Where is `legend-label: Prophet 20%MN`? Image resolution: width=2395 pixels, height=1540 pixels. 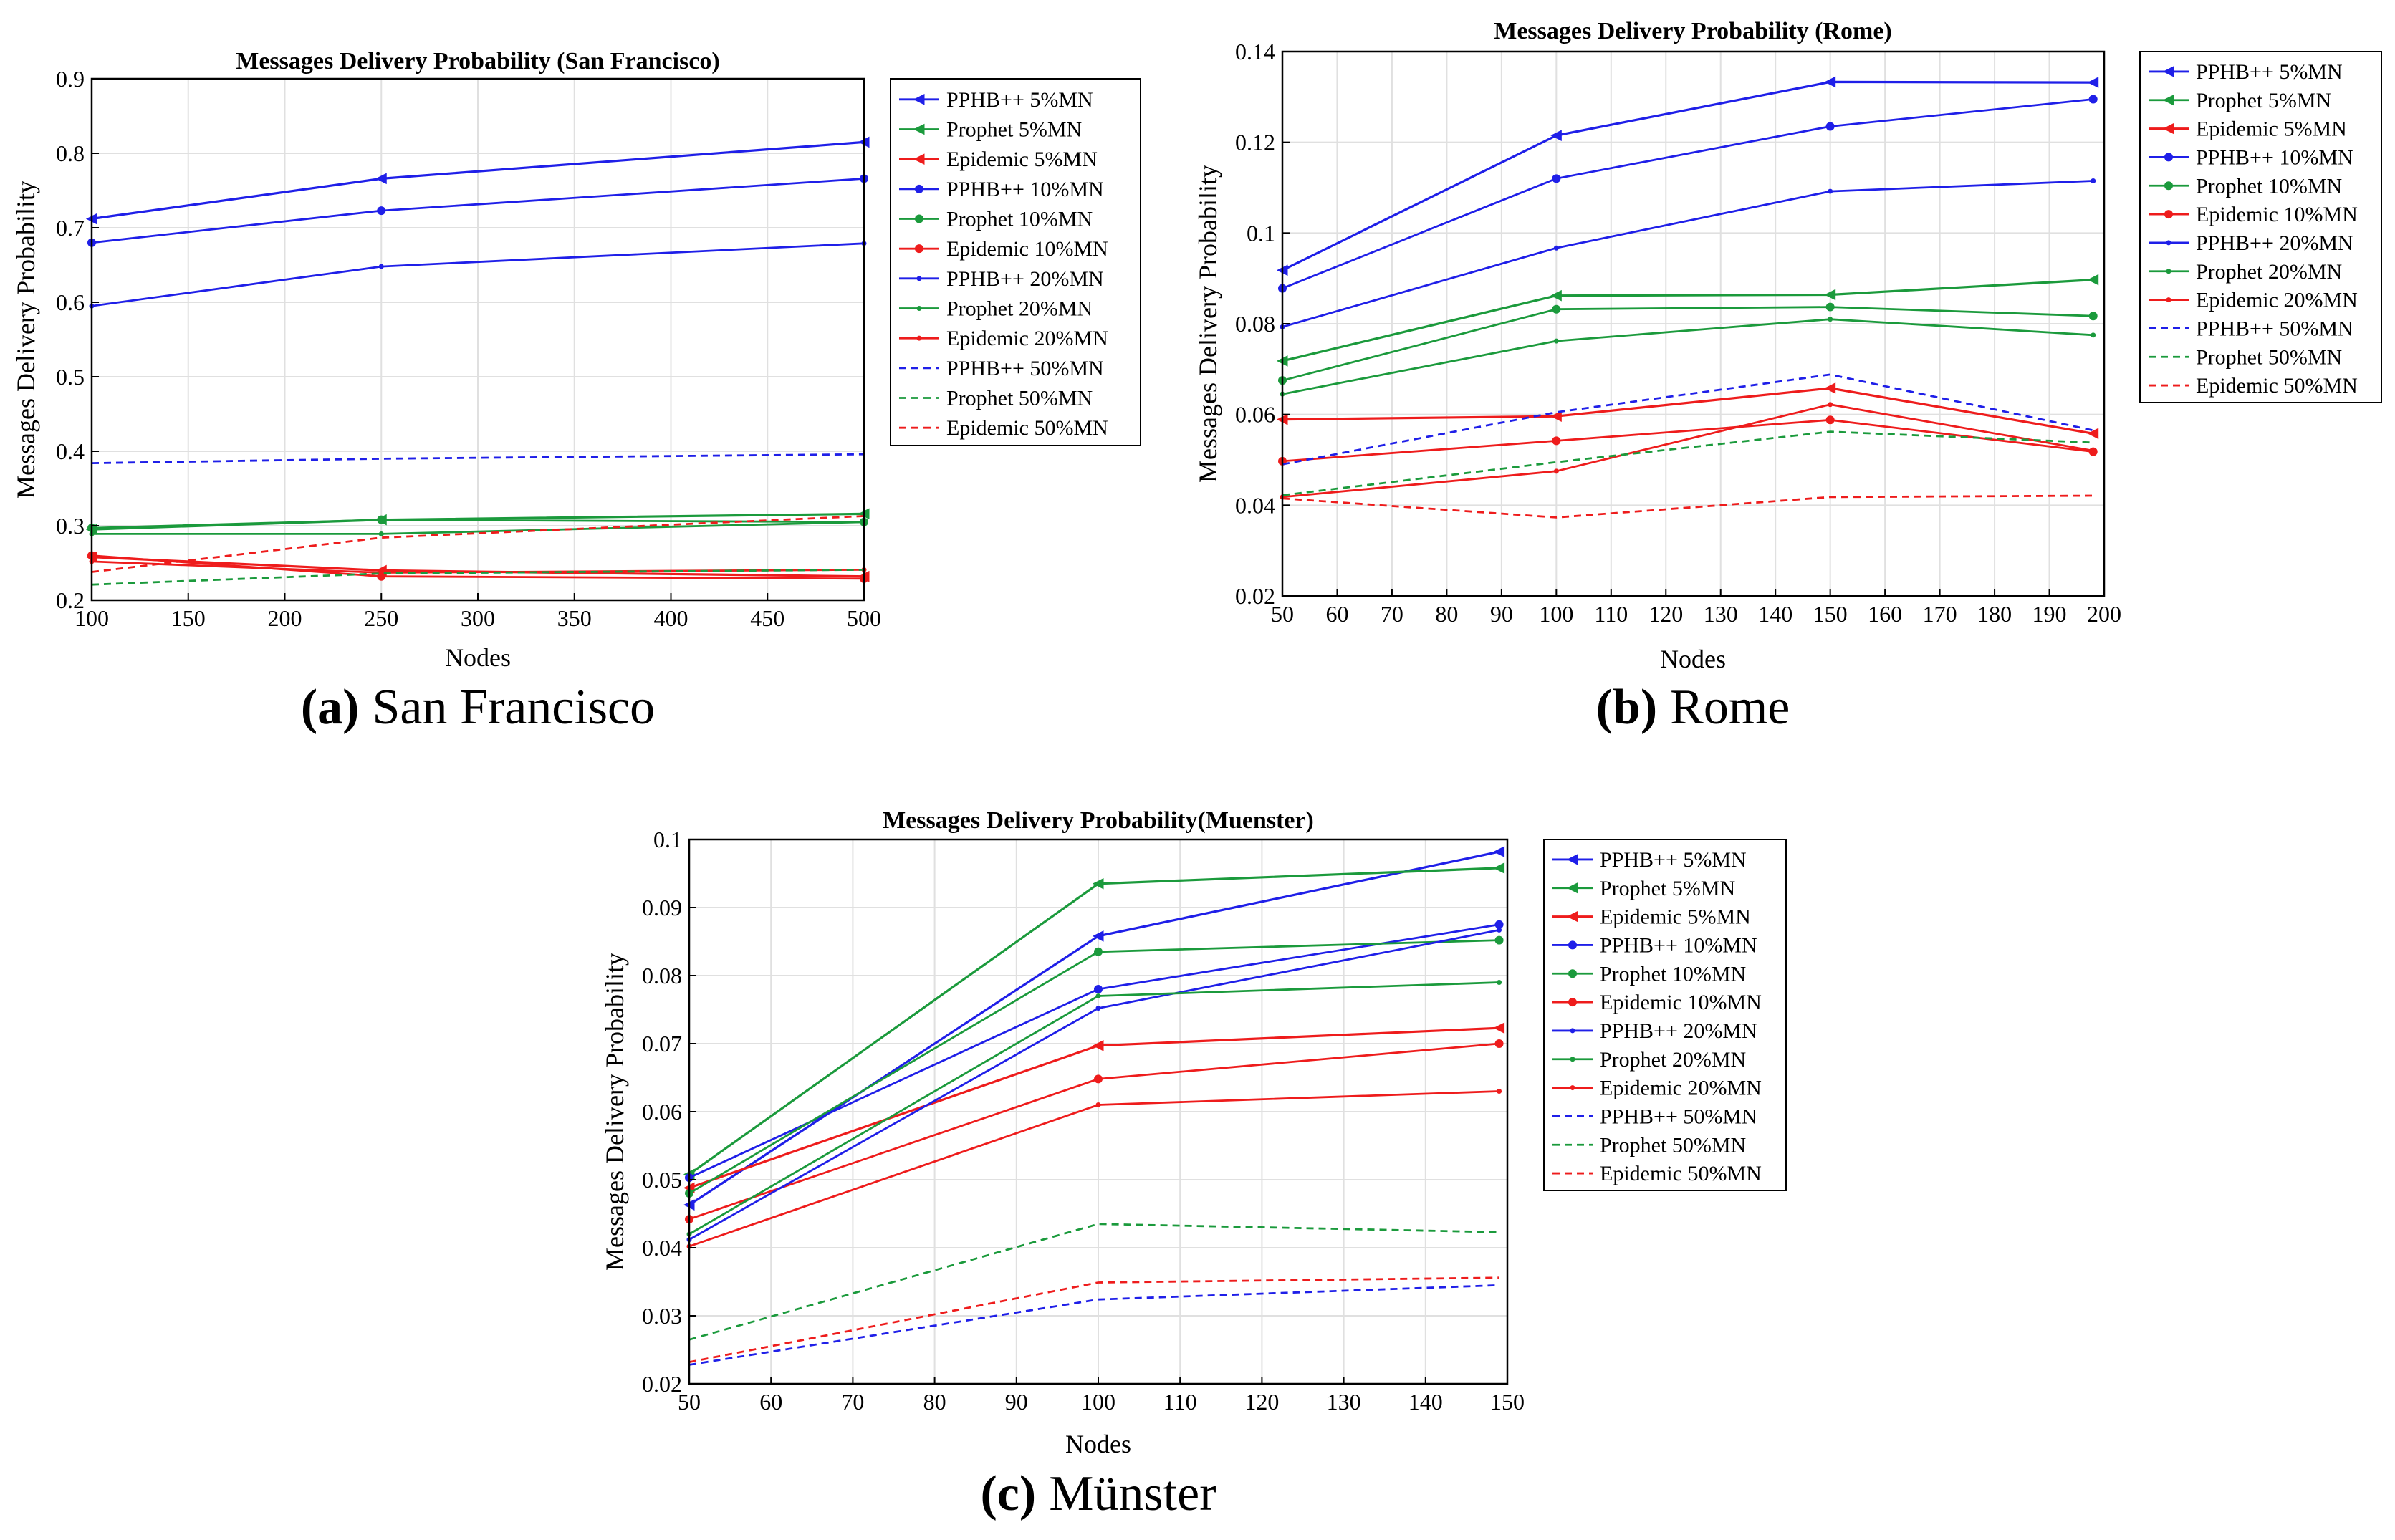
legend-label: Prophet 20%MN is located at coordinates (2269, 272).